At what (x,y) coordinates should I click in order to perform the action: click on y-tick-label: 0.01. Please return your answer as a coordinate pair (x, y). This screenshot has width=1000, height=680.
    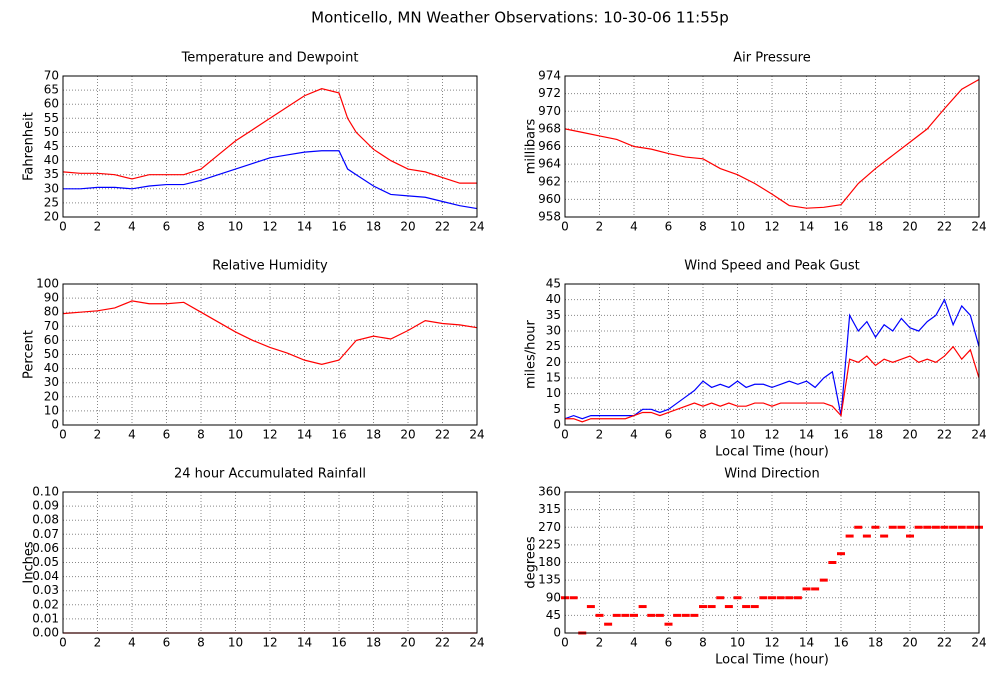
    Looking at the image, I should click on (45, 618).